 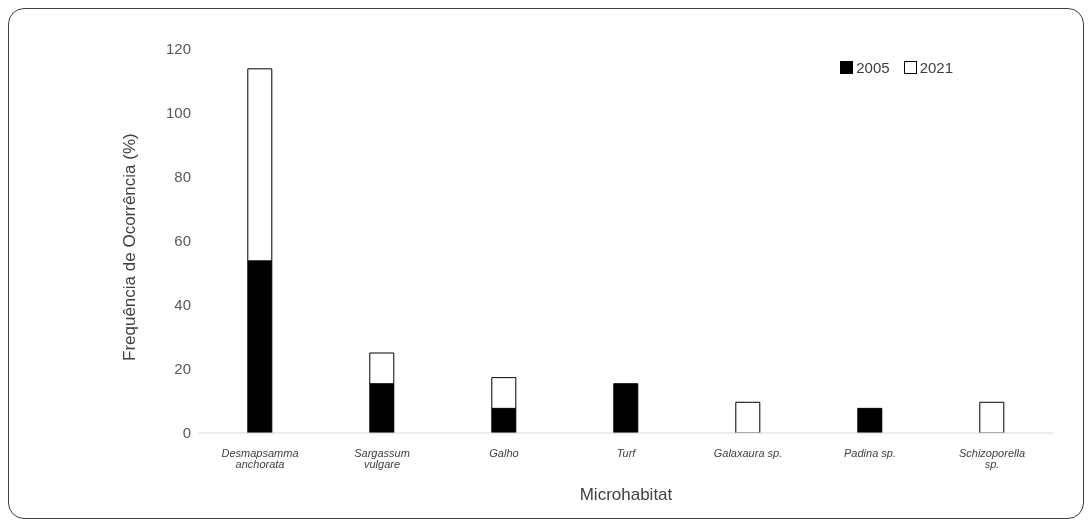 I want to click on x-axis-title: Microhabitat, so click(x=626, y=494).